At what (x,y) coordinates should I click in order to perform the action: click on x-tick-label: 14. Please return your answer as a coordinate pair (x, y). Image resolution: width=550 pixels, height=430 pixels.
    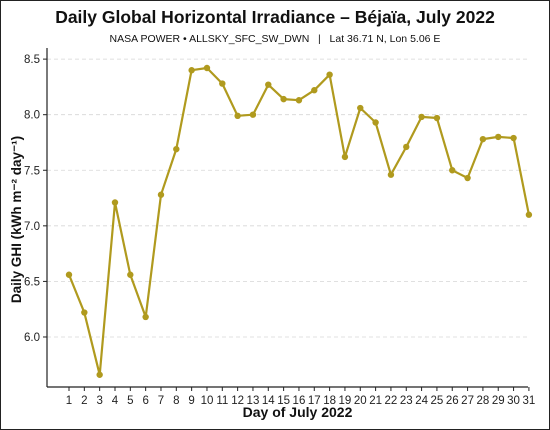
    Looking at the image, I should click on (268, 401).